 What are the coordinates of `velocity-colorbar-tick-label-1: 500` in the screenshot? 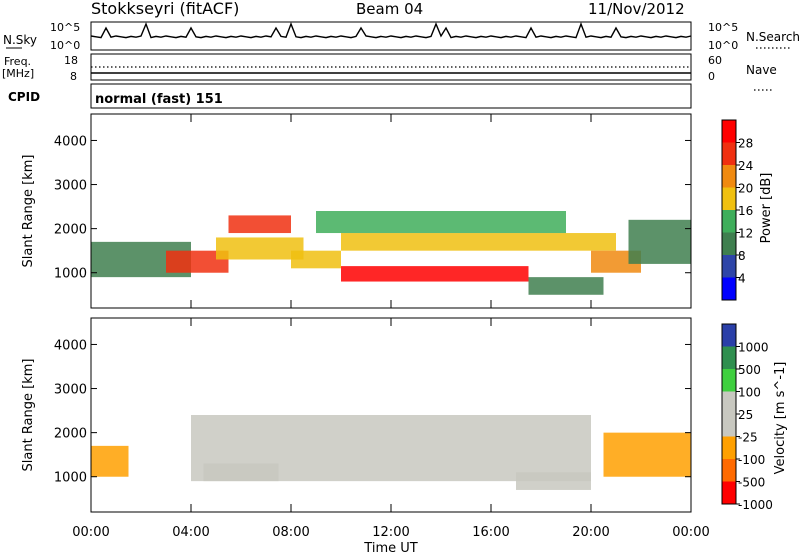 It's located at (749, 370).